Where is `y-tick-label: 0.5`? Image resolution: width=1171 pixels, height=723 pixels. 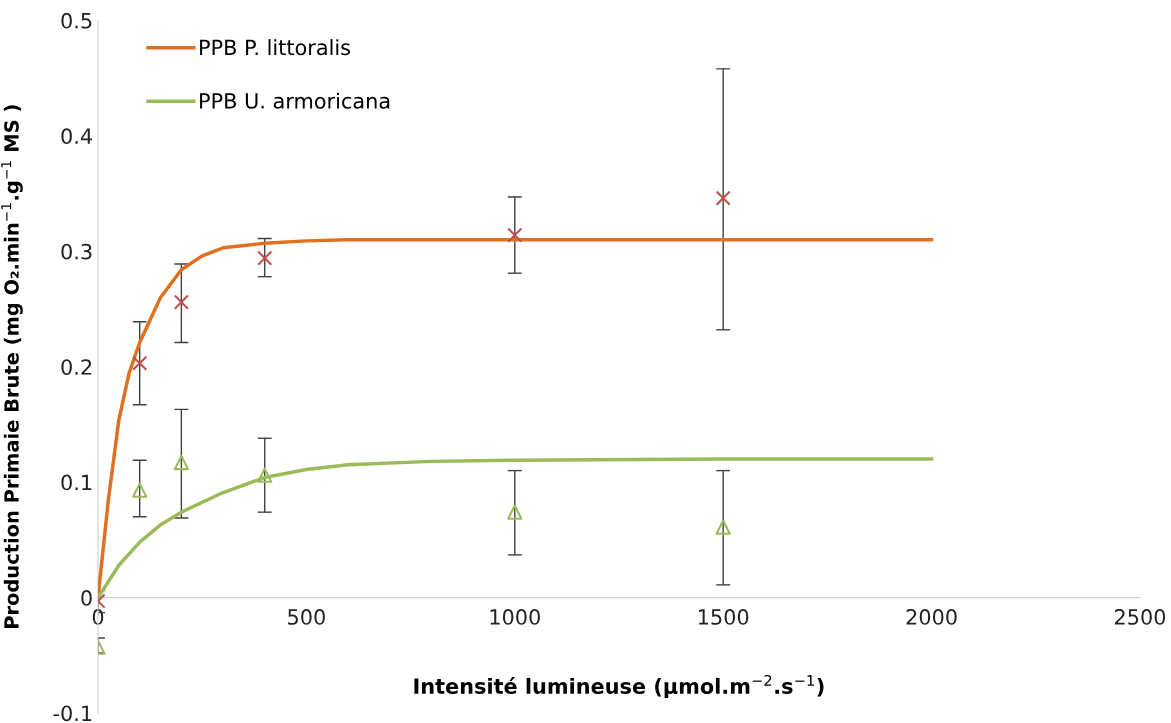 y-tick-label: 0.5 is located at coordinates (76, 20).